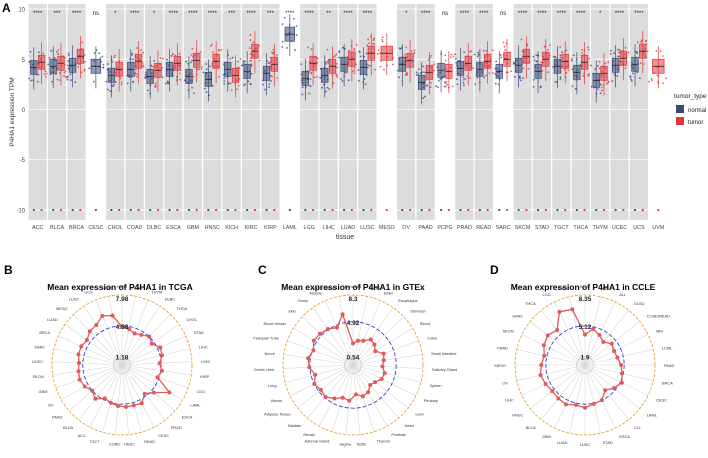 The height and width of the screenshot is (458, 708). Describe the element at coordinates (585, 299) in the screenshot. I see `radar-ring-label: 8.35` at that location.